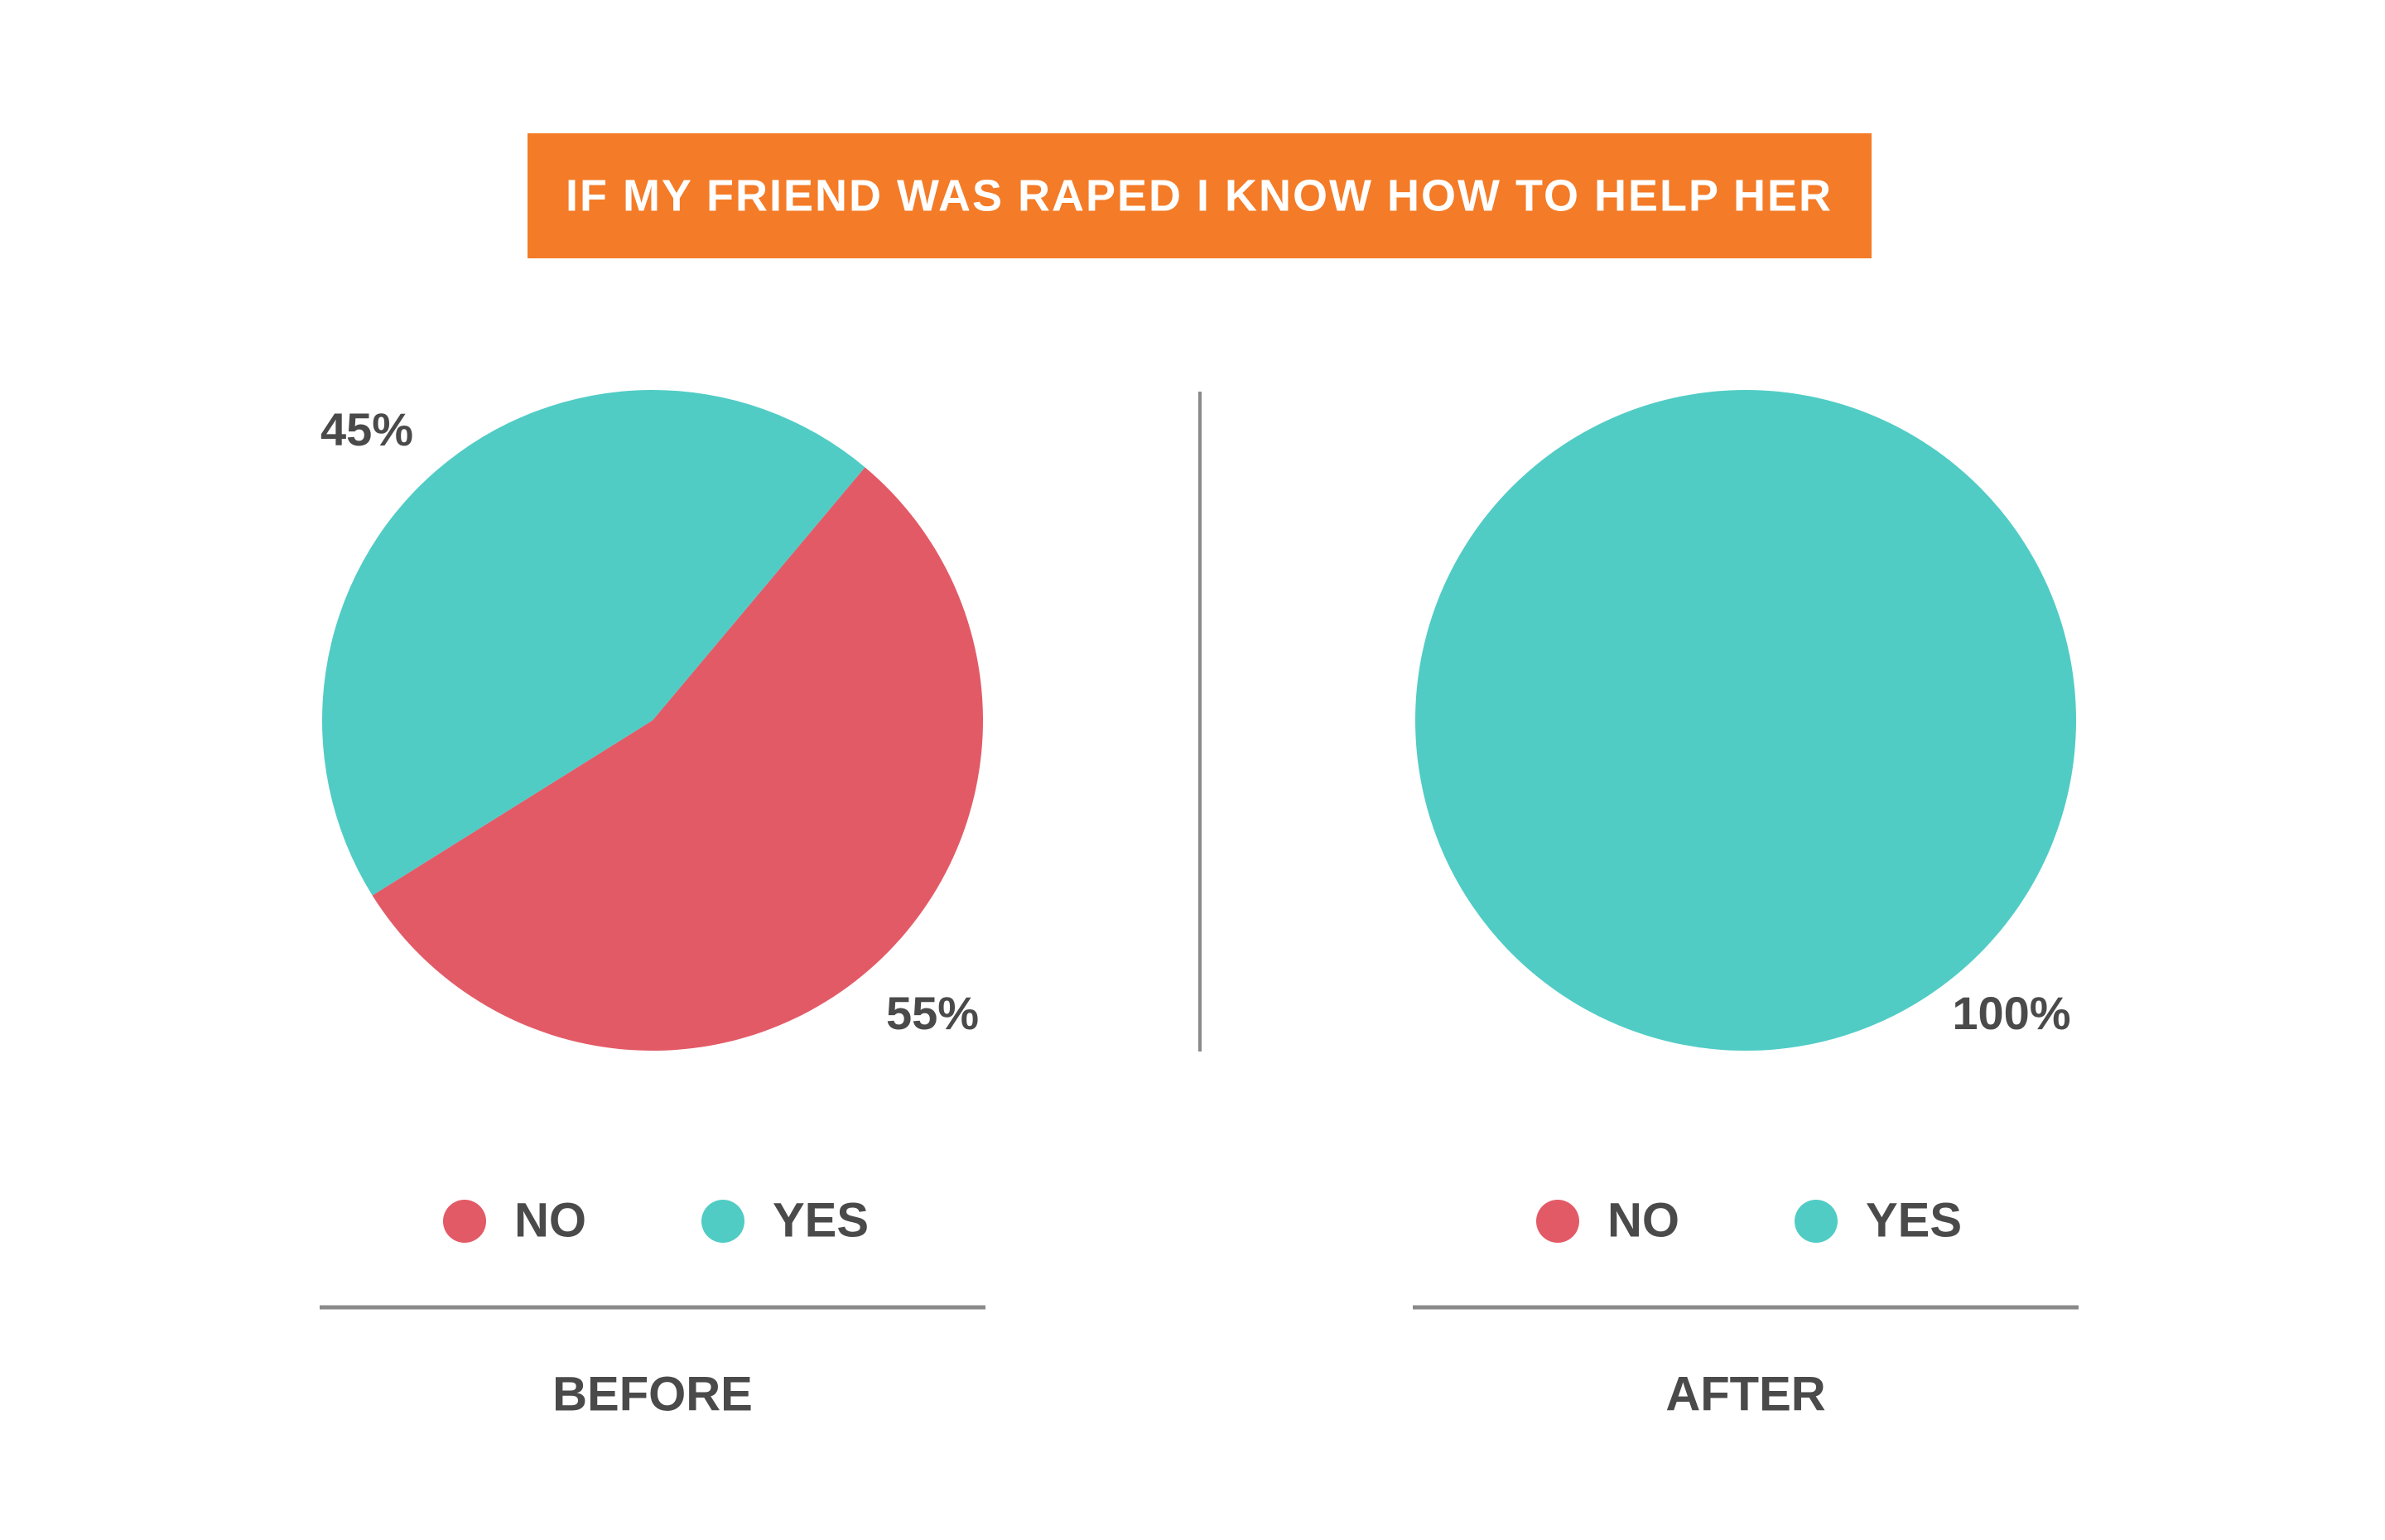  What do you see at coordinates (366, 429) in the screenshot?
I see `value-label: 45%` at bounding box center [366, 429].